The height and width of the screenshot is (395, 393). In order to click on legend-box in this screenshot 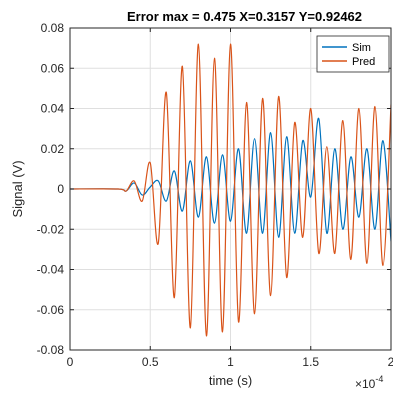, I will do `click(353, 54)`.